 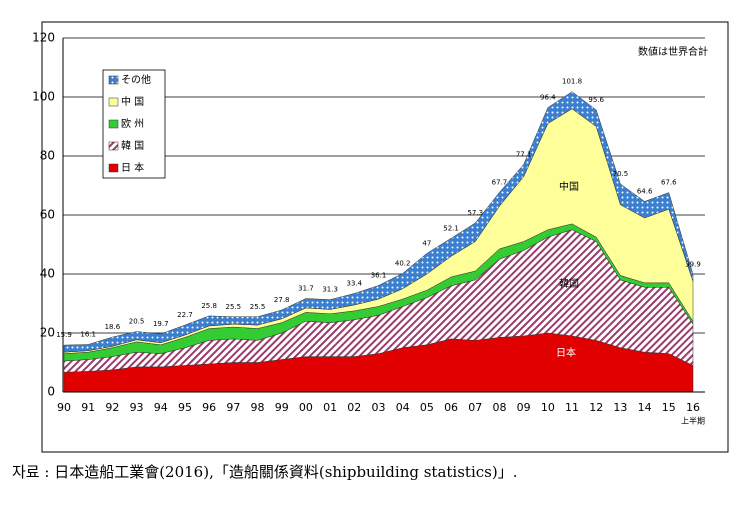 What do you see at coordinates (548, 98) in the screenshot?
I see `total-label: 96.4` at bounding box center [548, 98].